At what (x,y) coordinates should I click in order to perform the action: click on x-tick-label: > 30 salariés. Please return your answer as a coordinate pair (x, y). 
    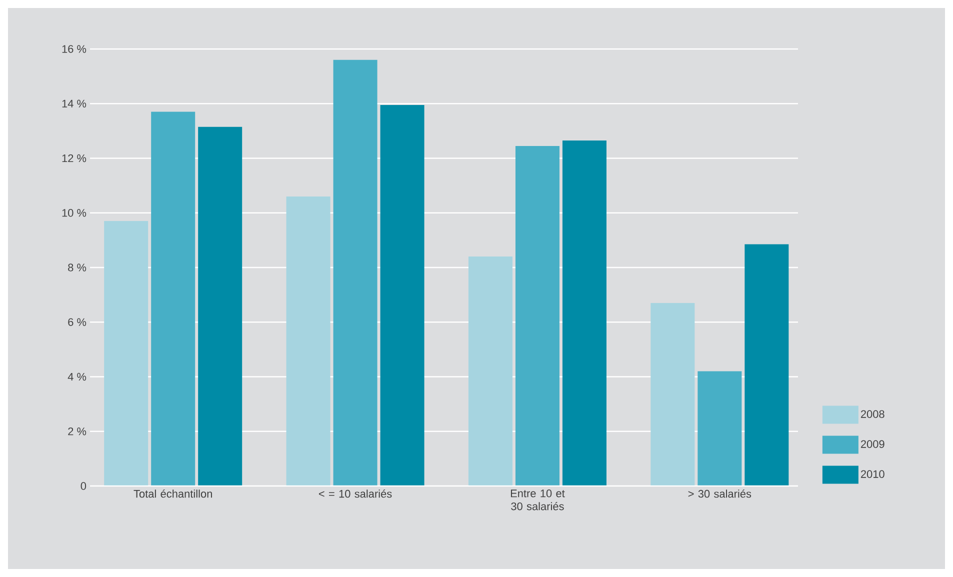
    Looking at the image, I should click on (720, 494).